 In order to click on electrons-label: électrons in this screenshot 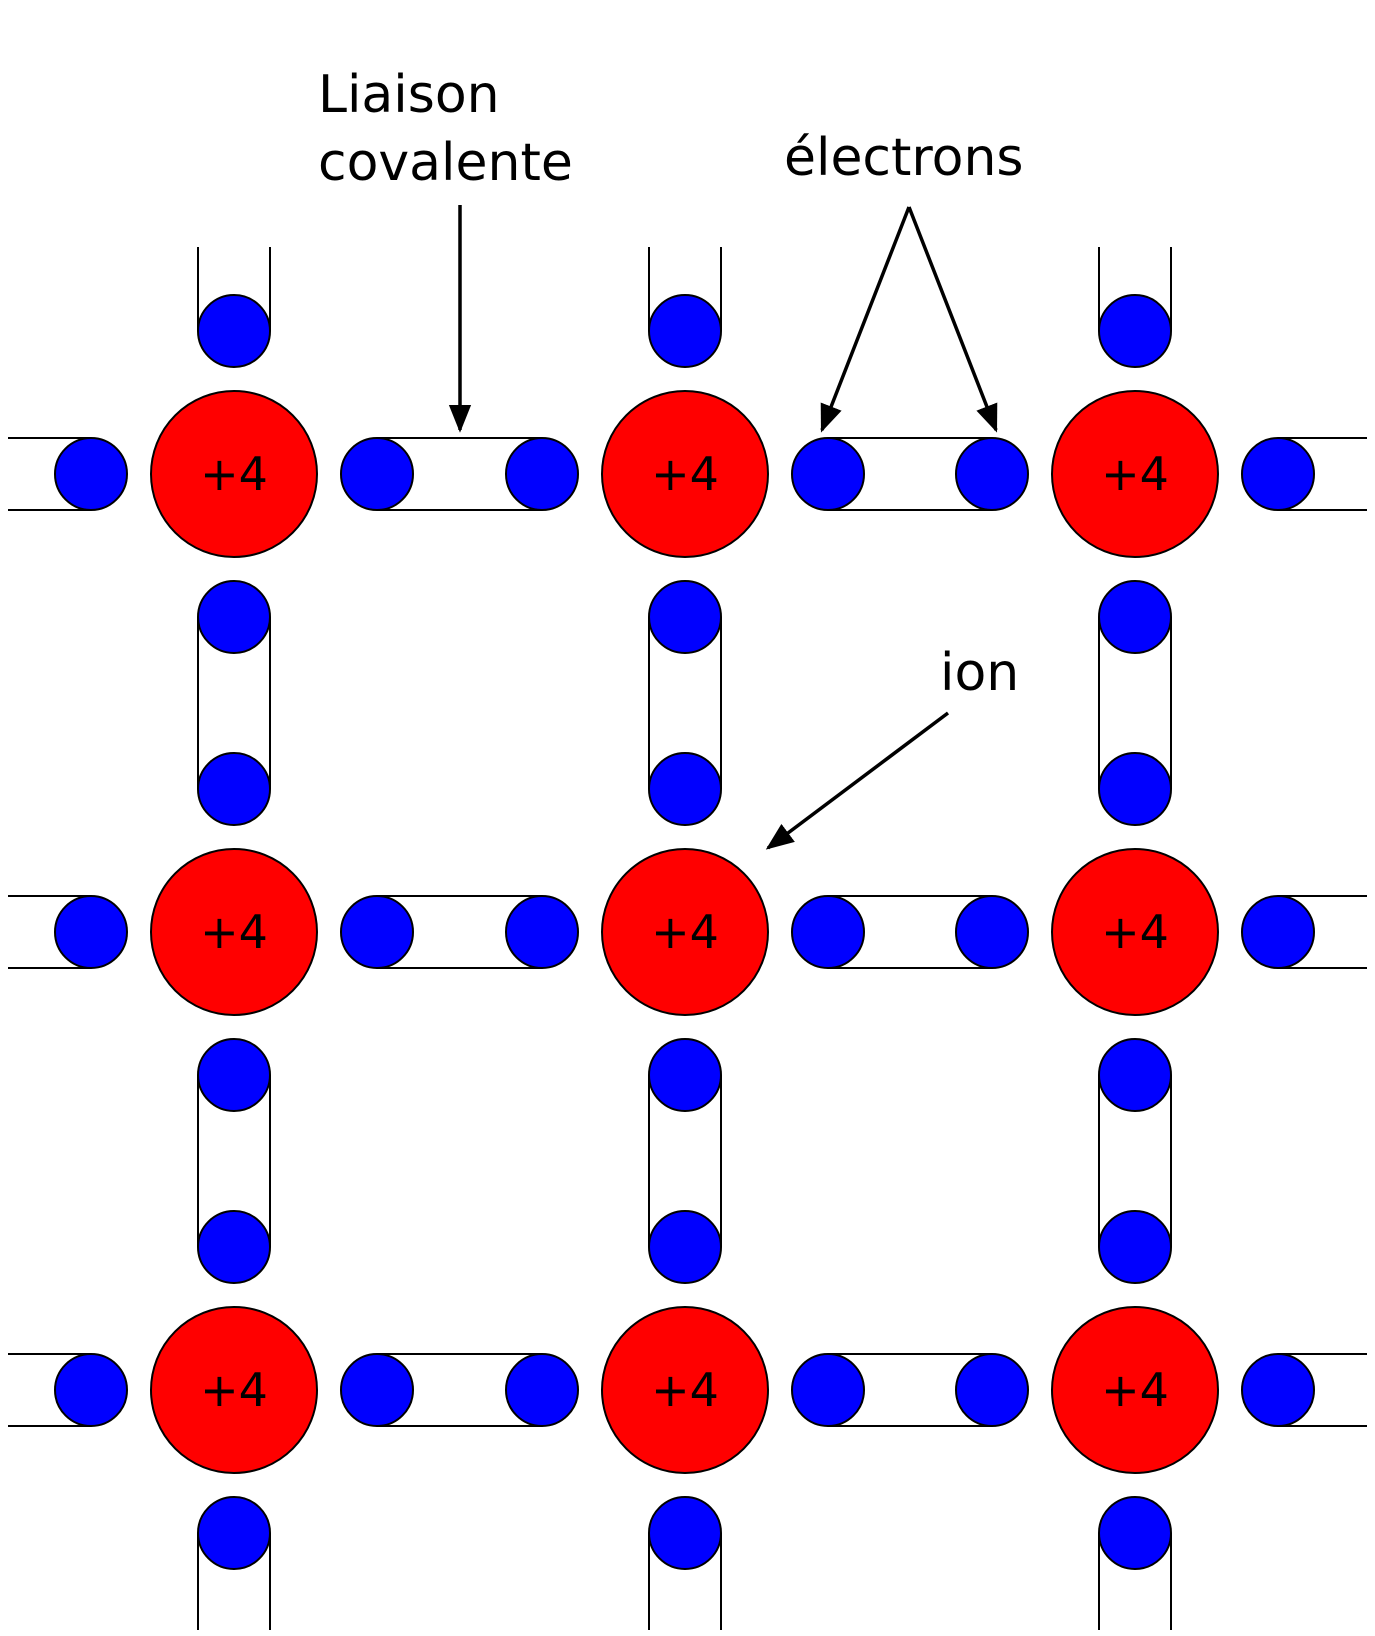, I will do `click(904, 158)`.